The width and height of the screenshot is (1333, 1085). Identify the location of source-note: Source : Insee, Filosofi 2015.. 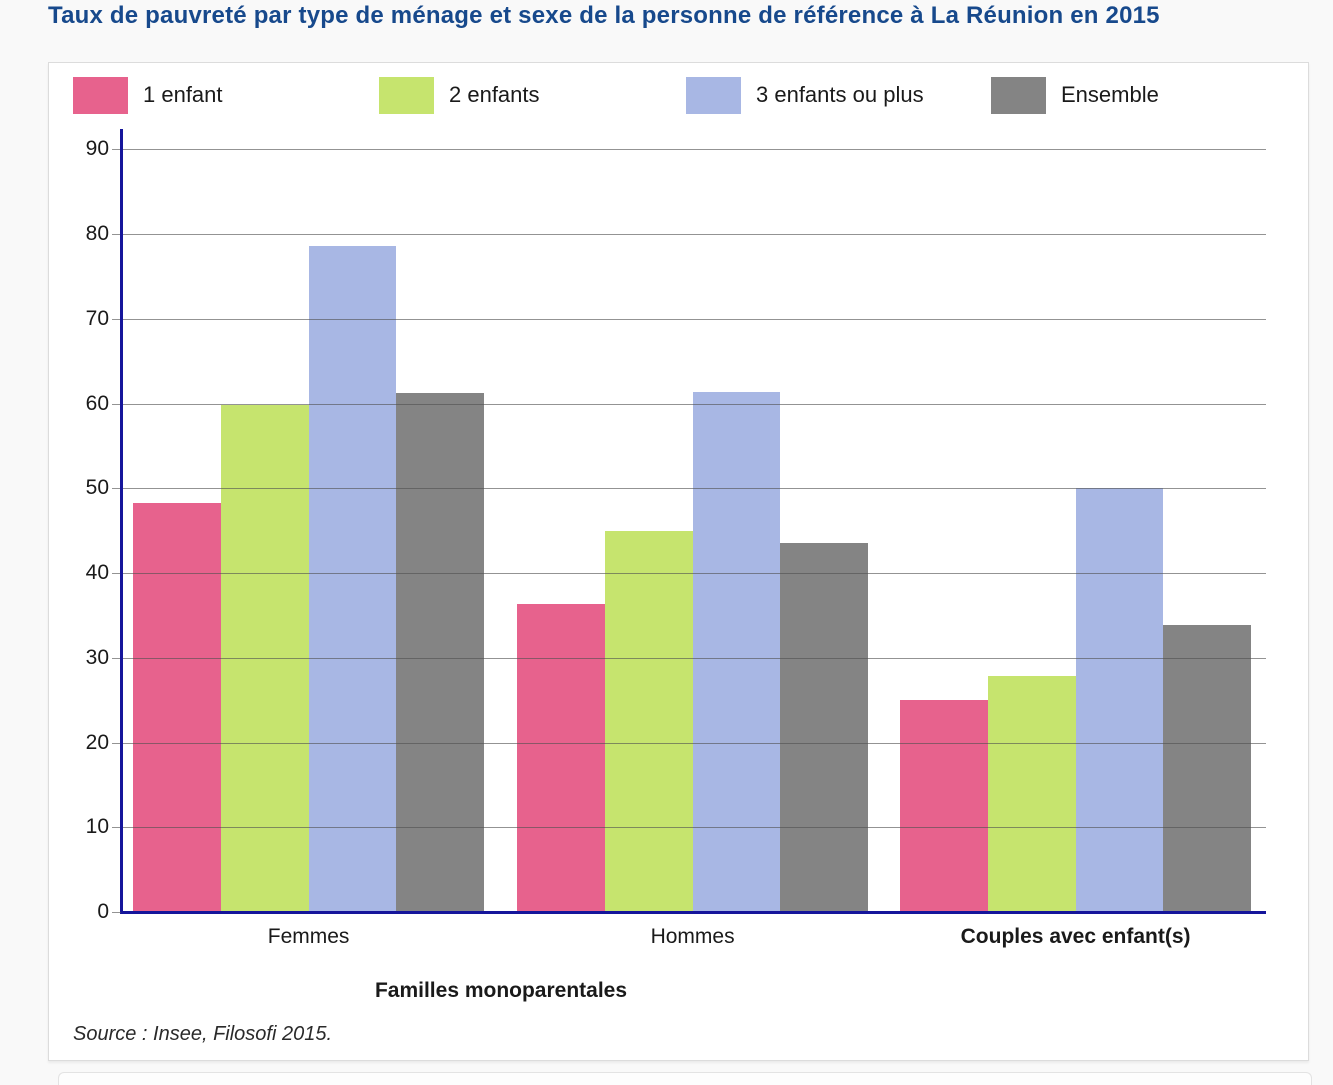
(203, 1034).